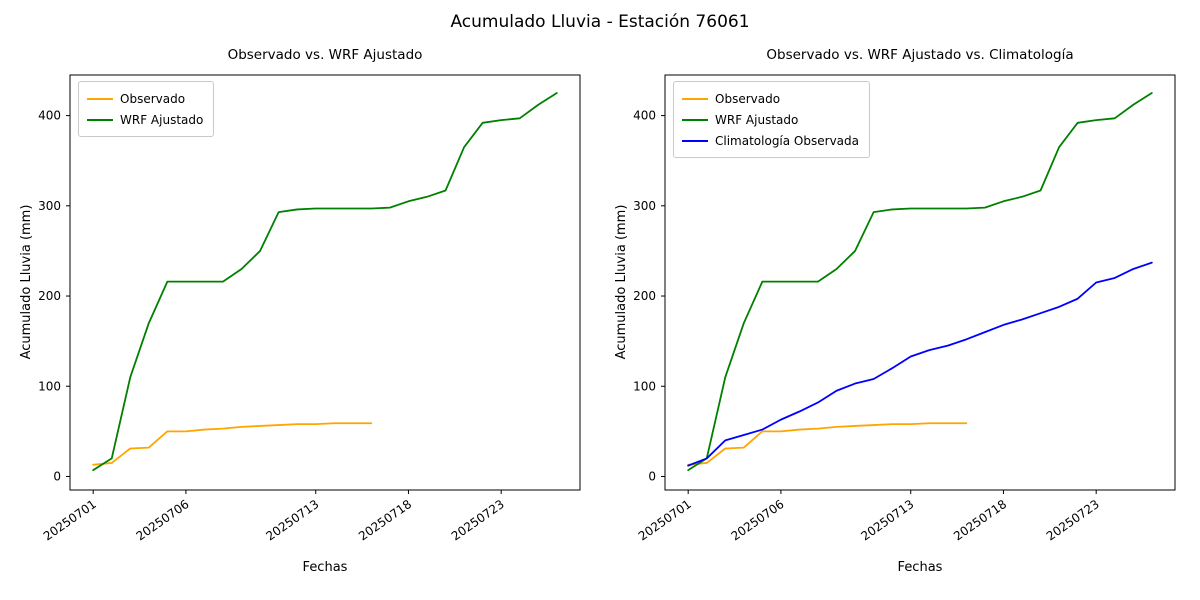 Image resolution: width=1200 pixels, height=600 pixels. I want to click on climatologia-line-swatch, so click(695, 140).